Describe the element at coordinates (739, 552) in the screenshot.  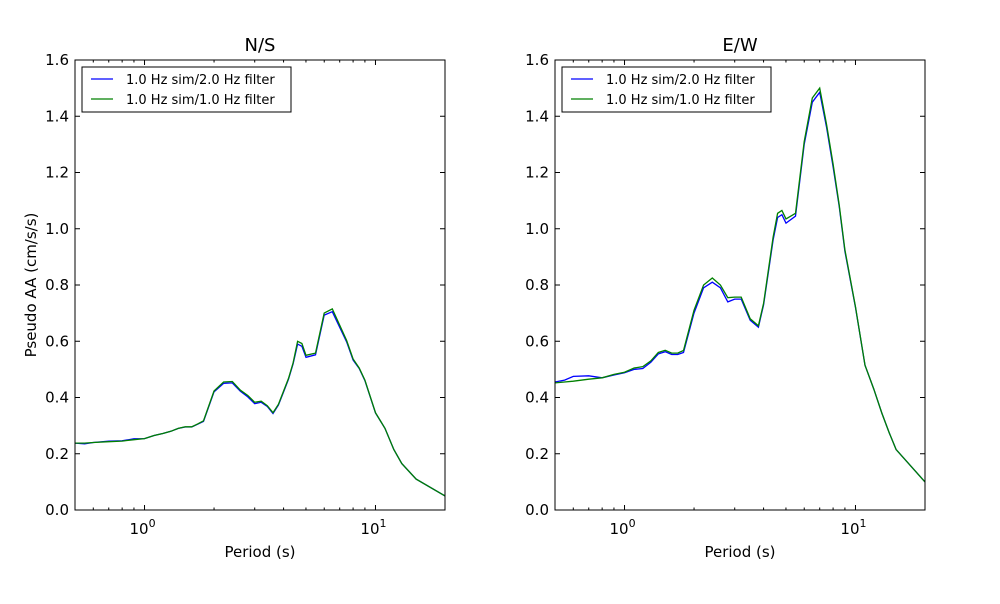
I see `ew-xlabel: Period (s)` at that location.